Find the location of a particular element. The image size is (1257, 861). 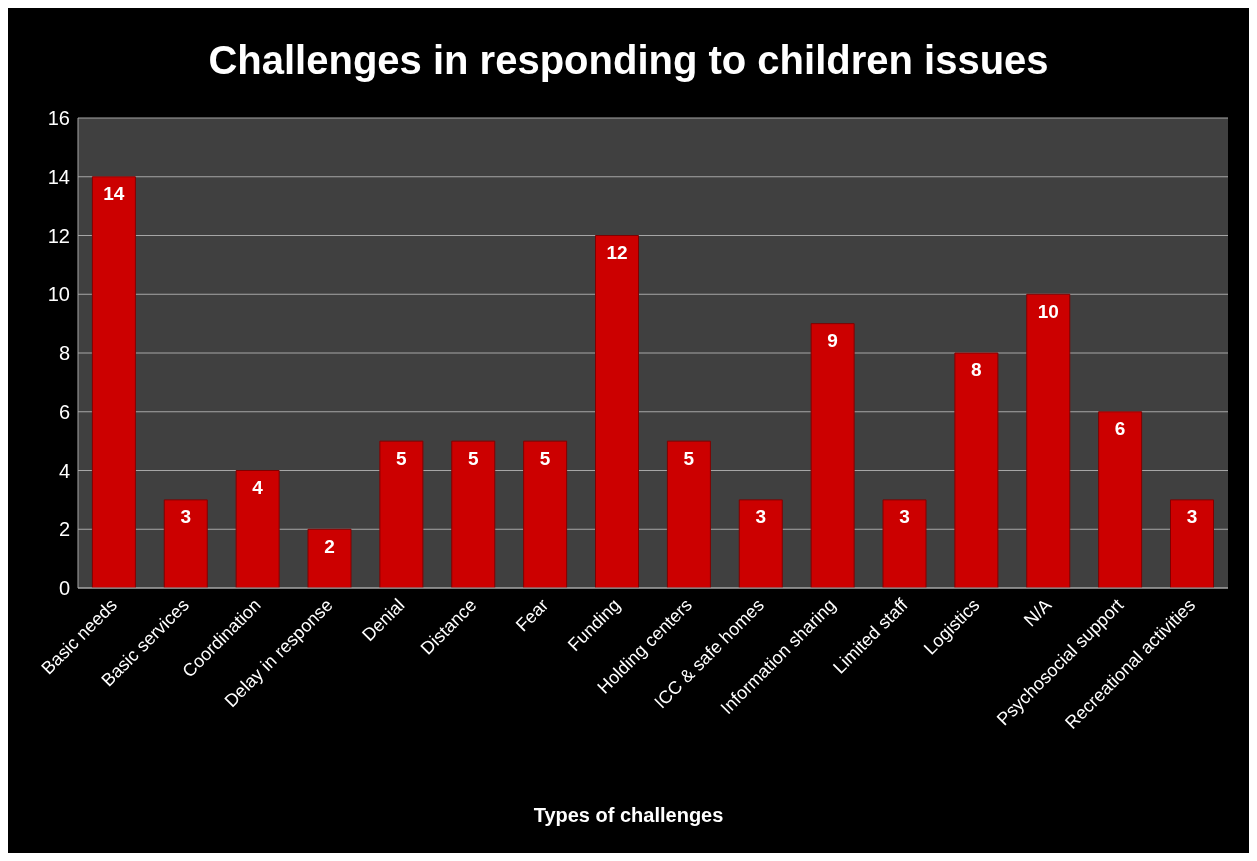

y-tick-label: 4 is located at coordinates (64, 470).